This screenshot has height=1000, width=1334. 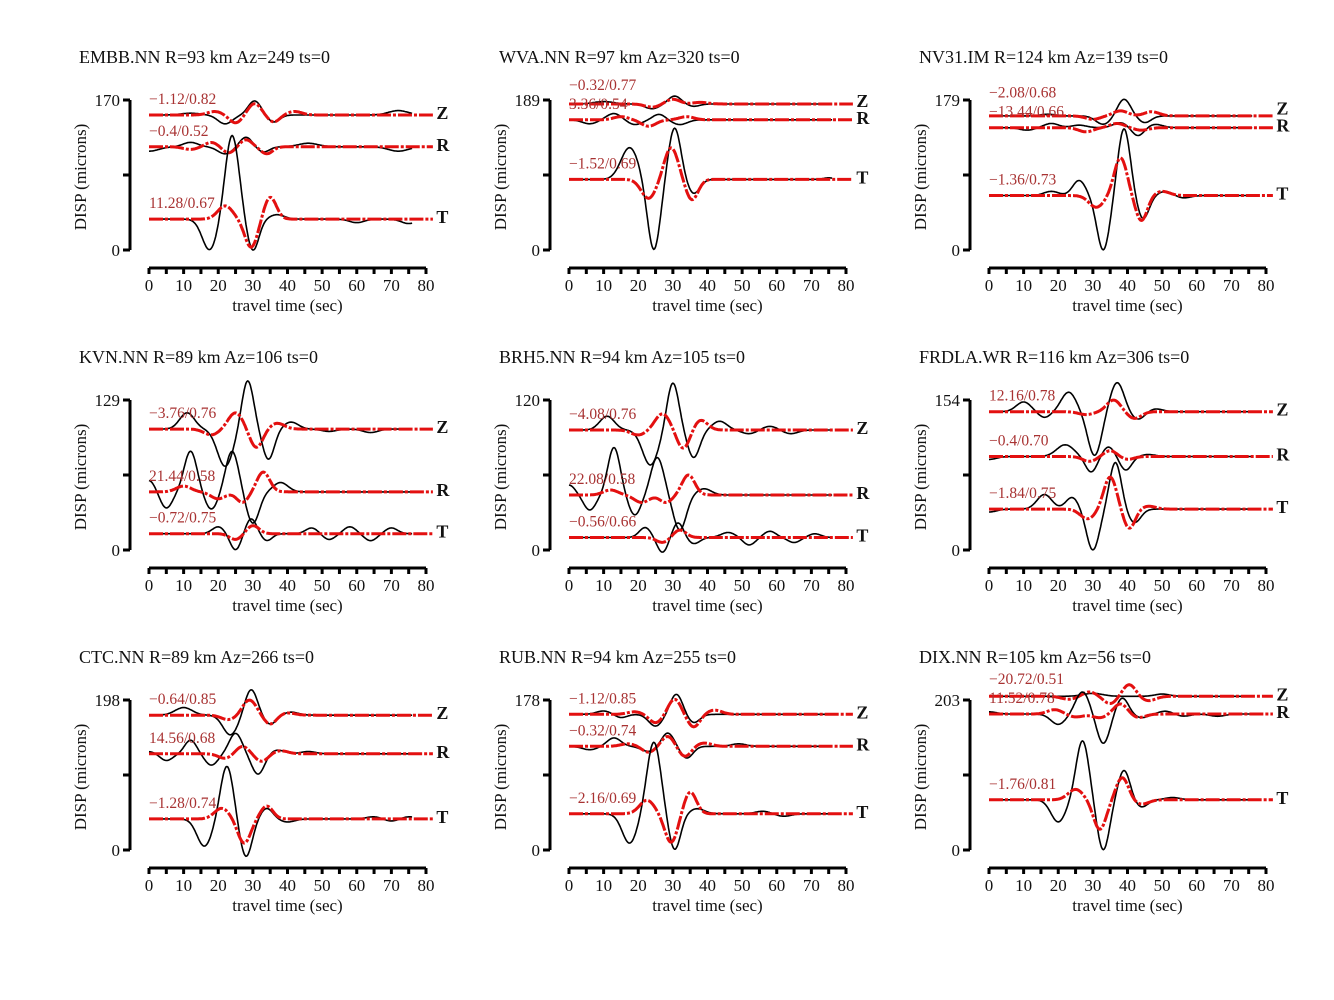 What do you see at coordinates (920, 477) in the screenshot?
I see `y-axis-label: DISP (microns)` at bounding box center [920, 477].